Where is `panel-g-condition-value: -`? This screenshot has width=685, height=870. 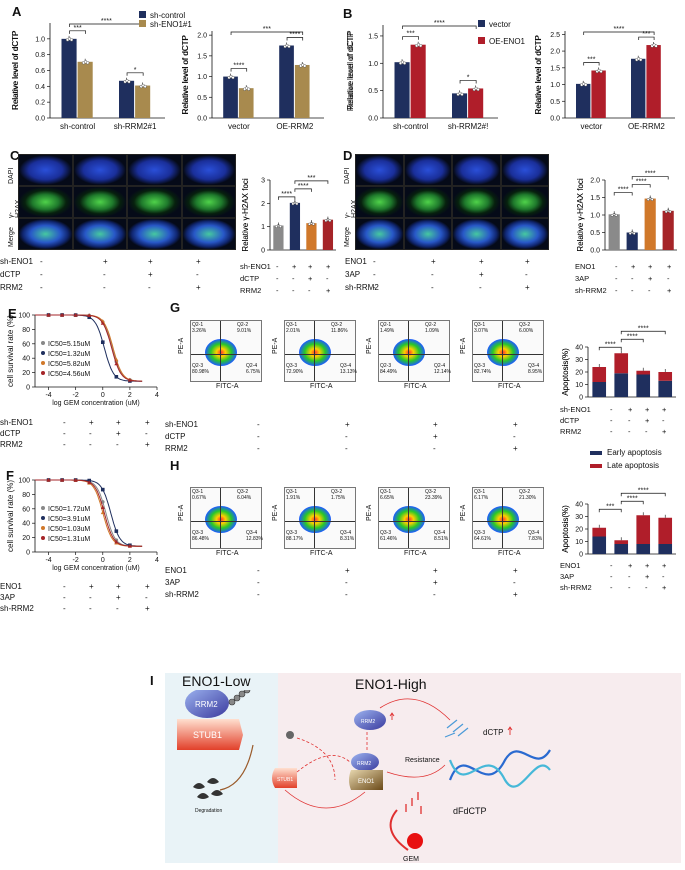 panel-g-condition-value: - is located at coordinates (258, 424).